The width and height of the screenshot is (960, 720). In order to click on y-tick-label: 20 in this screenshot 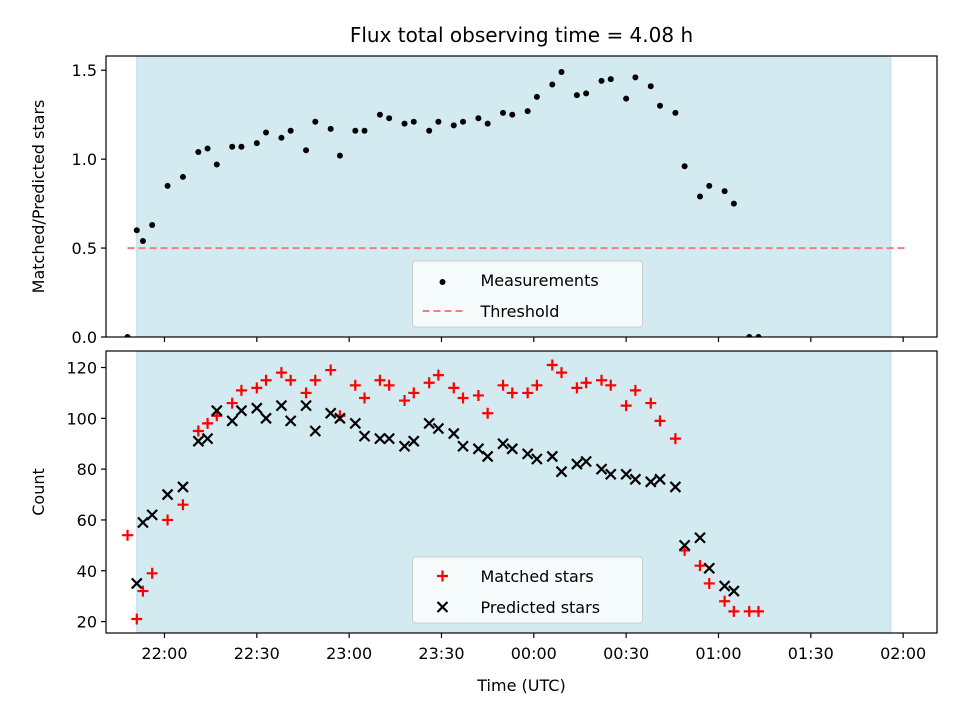, I will do `click(87, 622)`.